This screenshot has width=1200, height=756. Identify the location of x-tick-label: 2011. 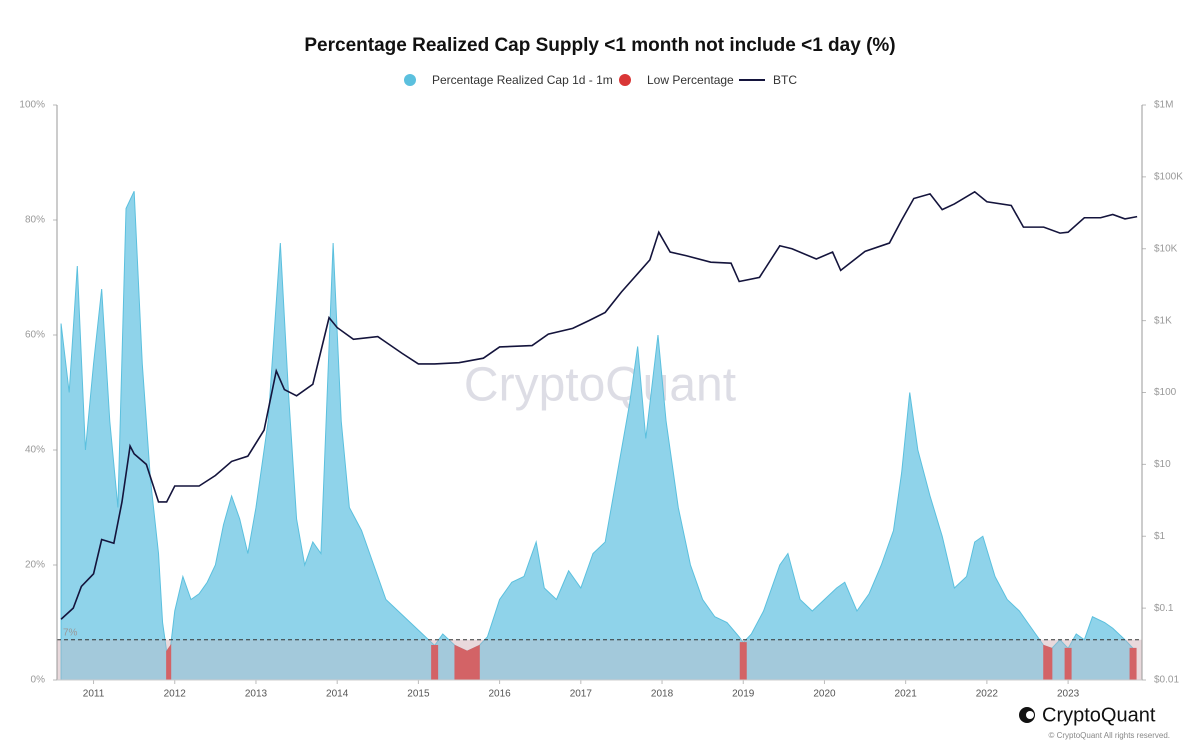
(94, 694).